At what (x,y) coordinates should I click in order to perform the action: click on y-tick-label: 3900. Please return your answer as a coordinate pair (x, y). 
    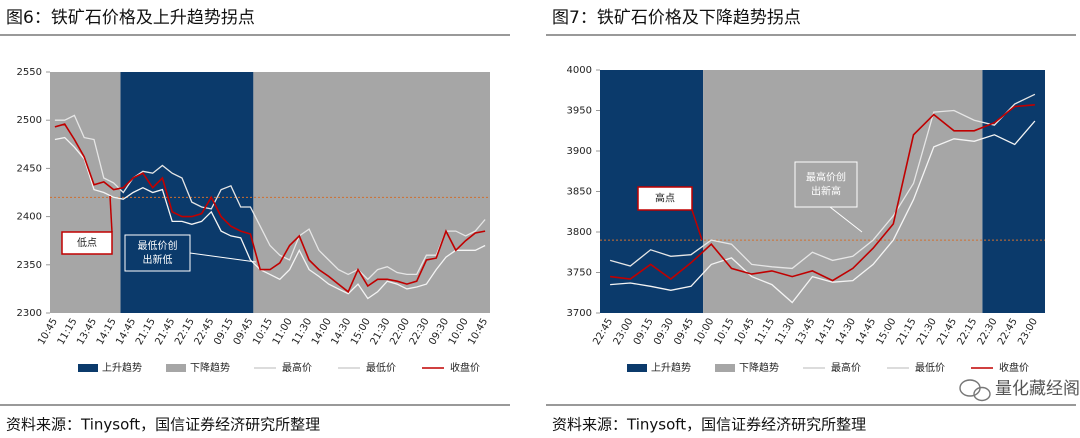
    Looking at the image, I should click on (579, 151).